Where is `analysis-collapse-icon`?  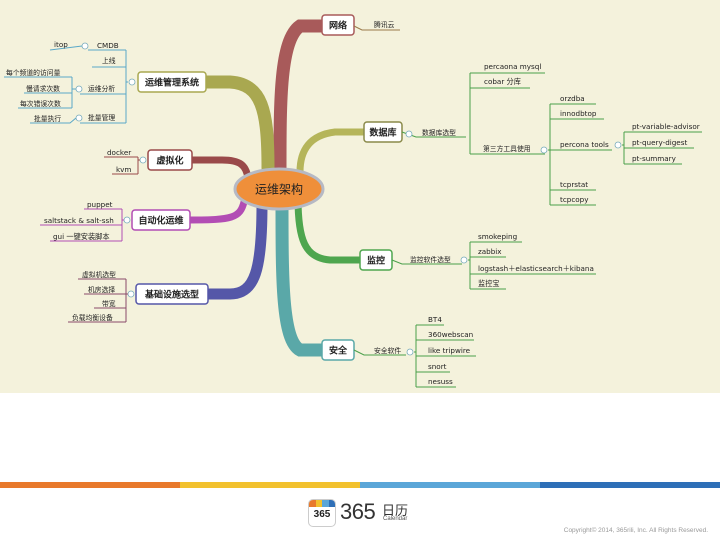
analysis-collapse-icon is located at coordinates (79, 89).